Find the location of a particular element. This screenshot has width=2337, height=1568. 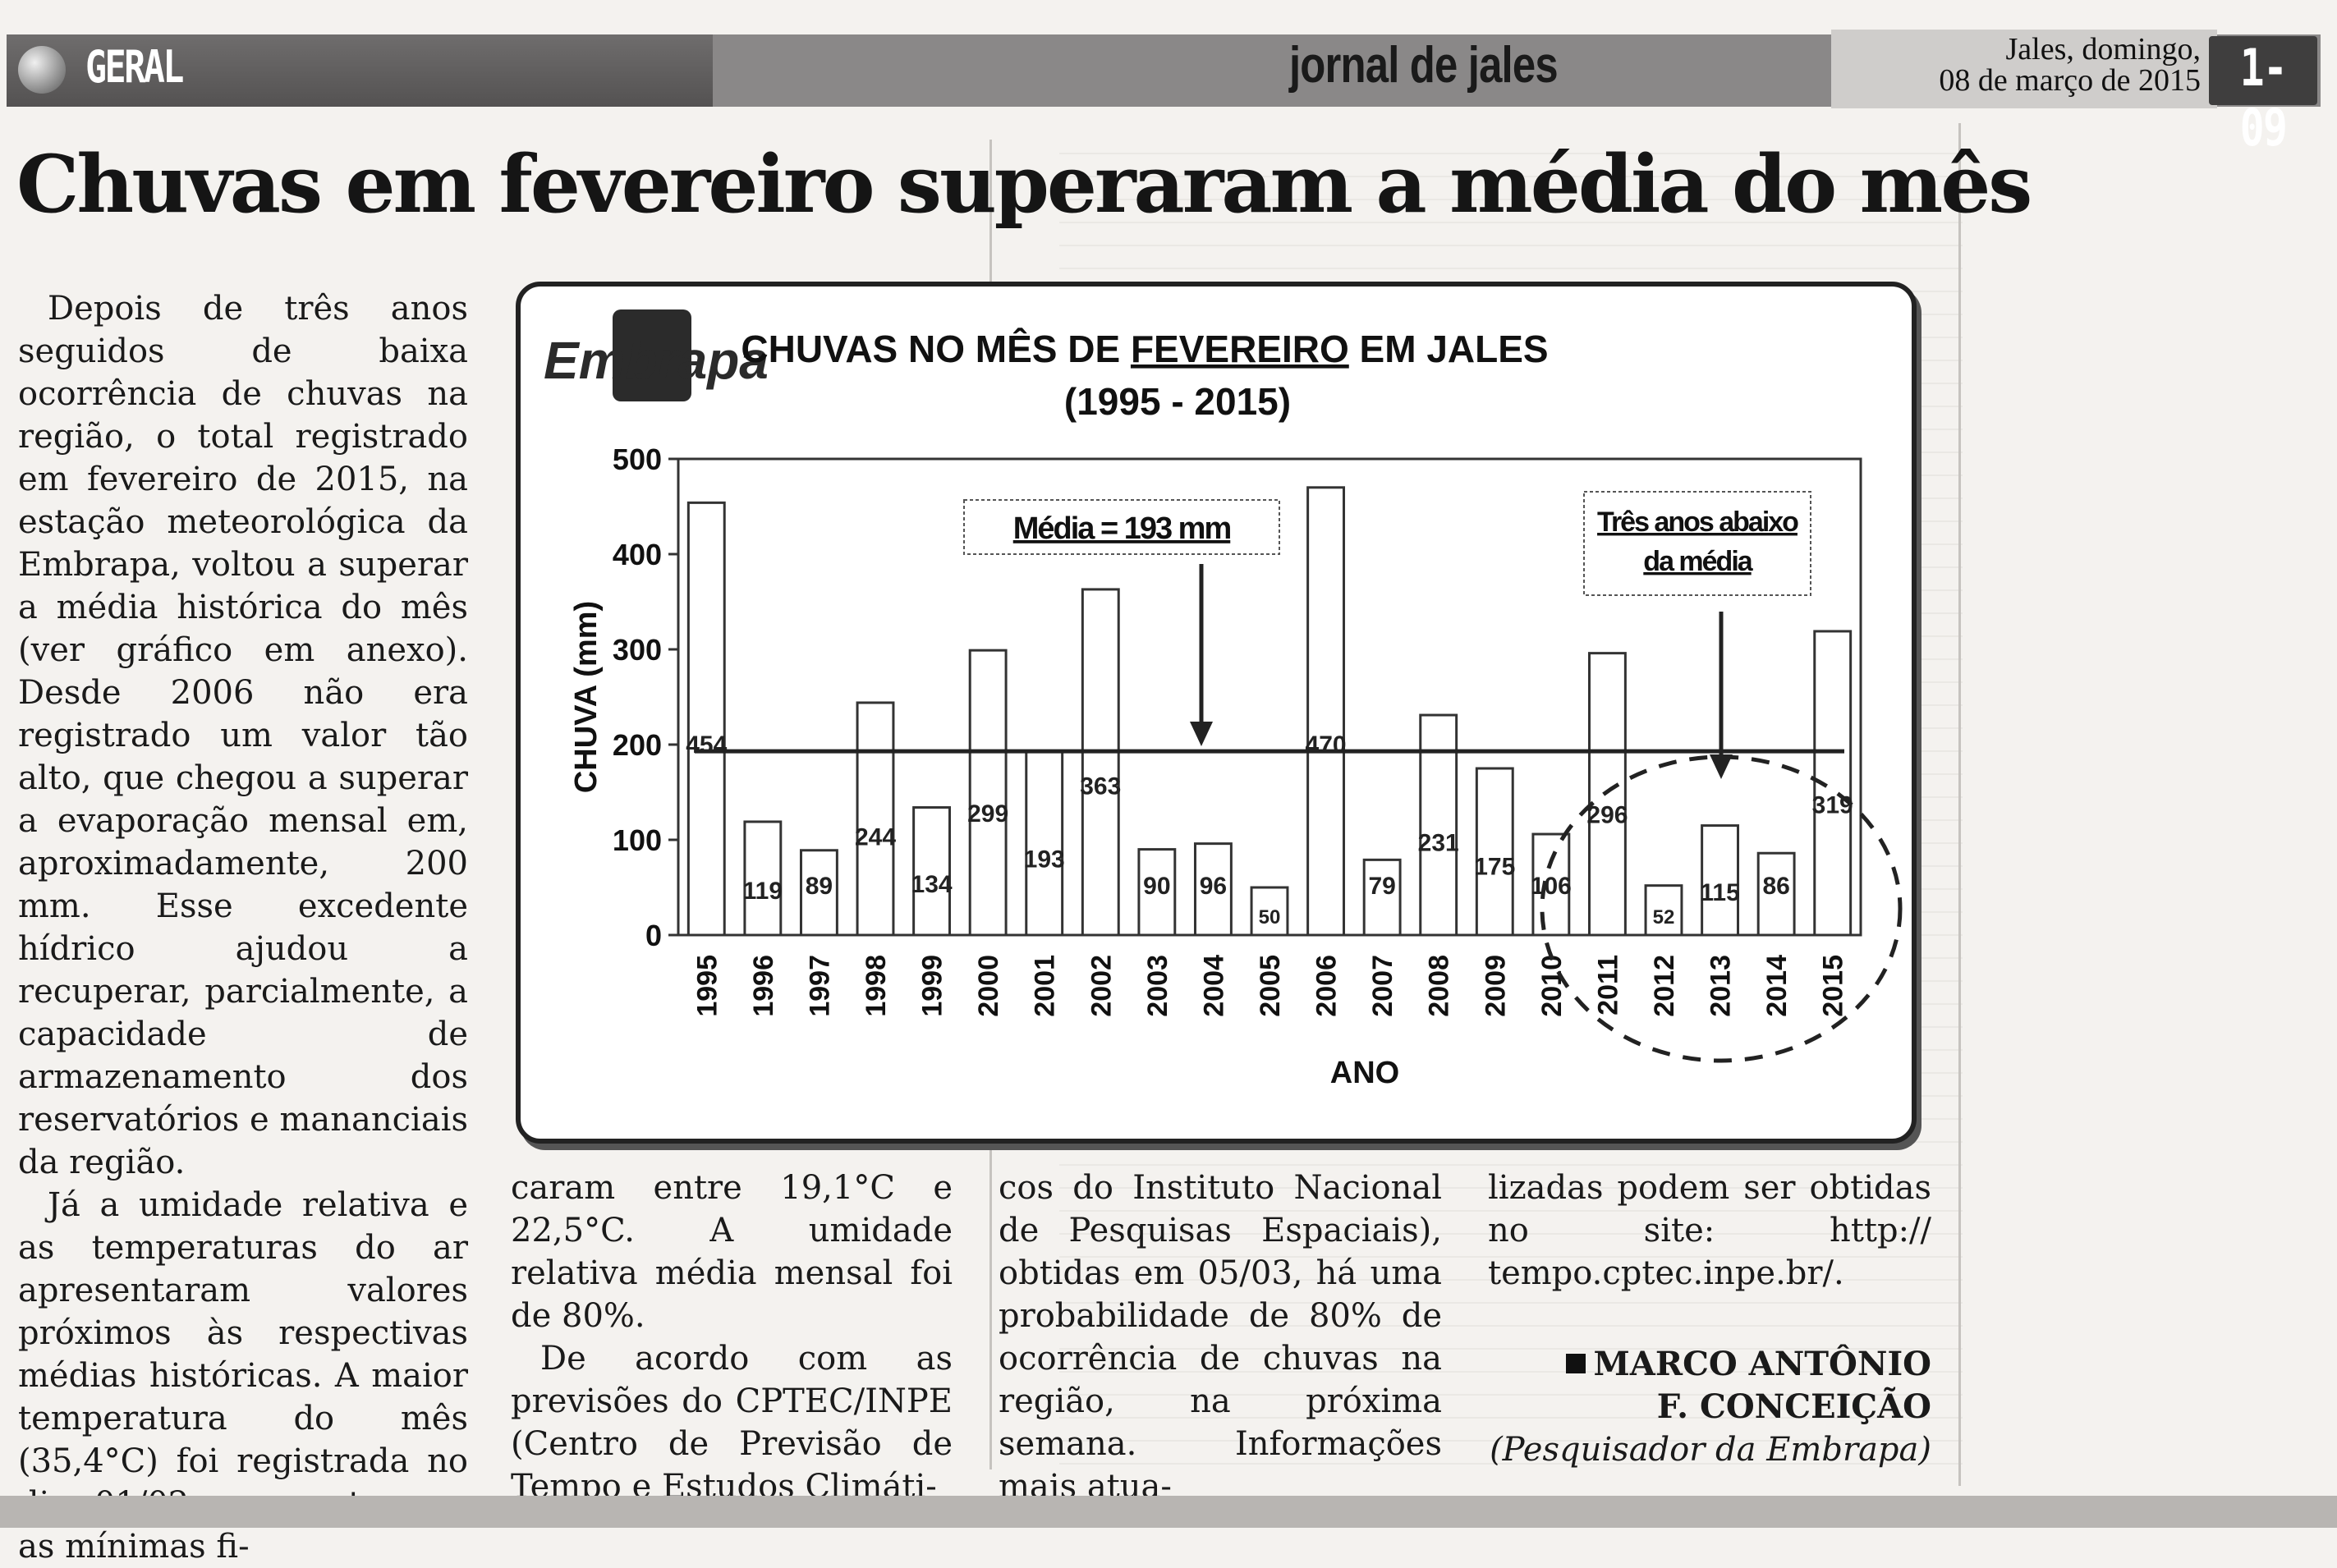

x-tick-label: 2005 is located at coordinates (1270, 986).